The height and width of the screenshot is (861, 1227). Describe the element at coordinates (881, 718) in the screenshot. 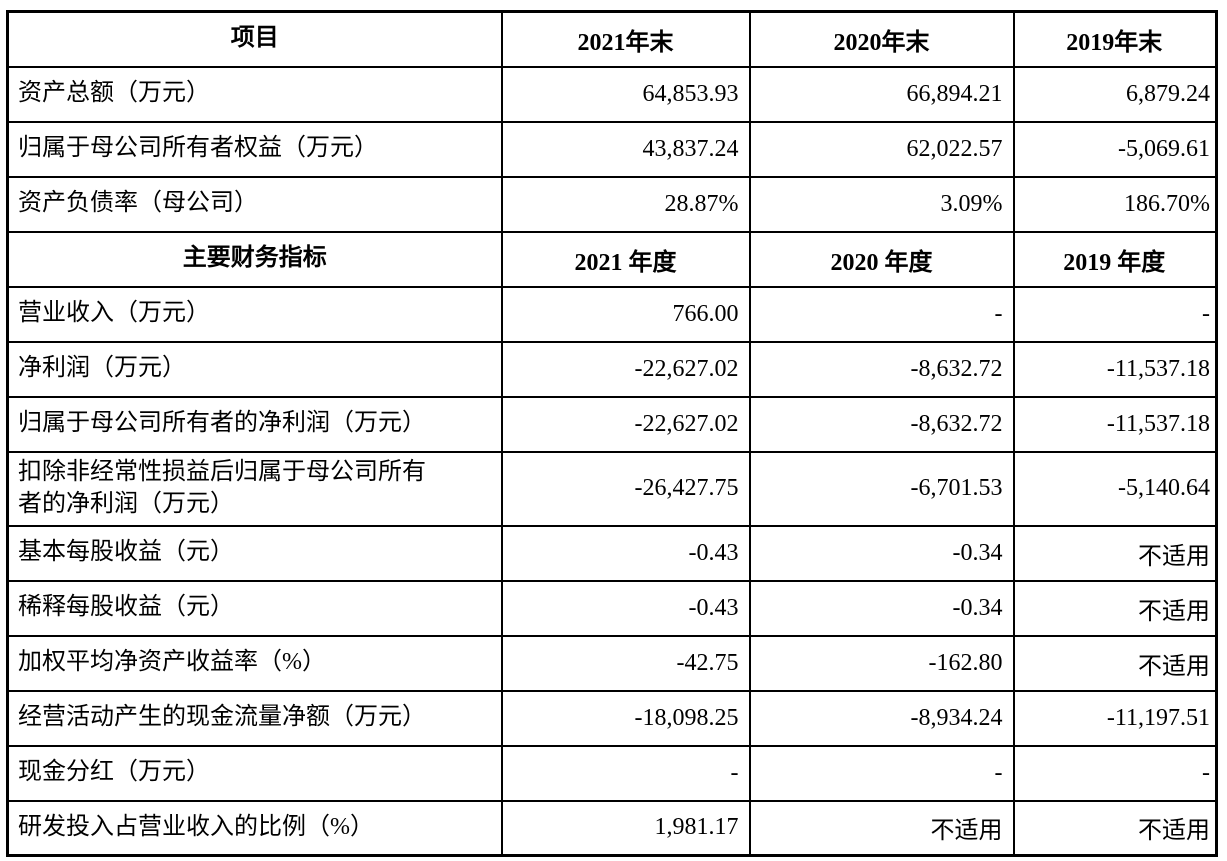

I see `cell-value: -8,934.24` at that location.